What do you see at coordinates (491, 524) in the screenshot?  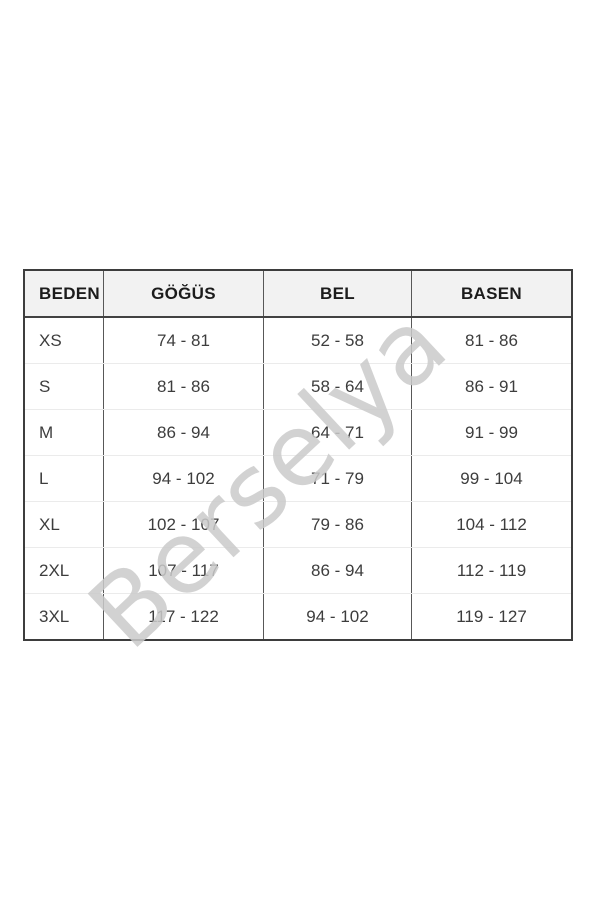 I see `hip-cell: 104 - 112` at bounding box center [491, 524].